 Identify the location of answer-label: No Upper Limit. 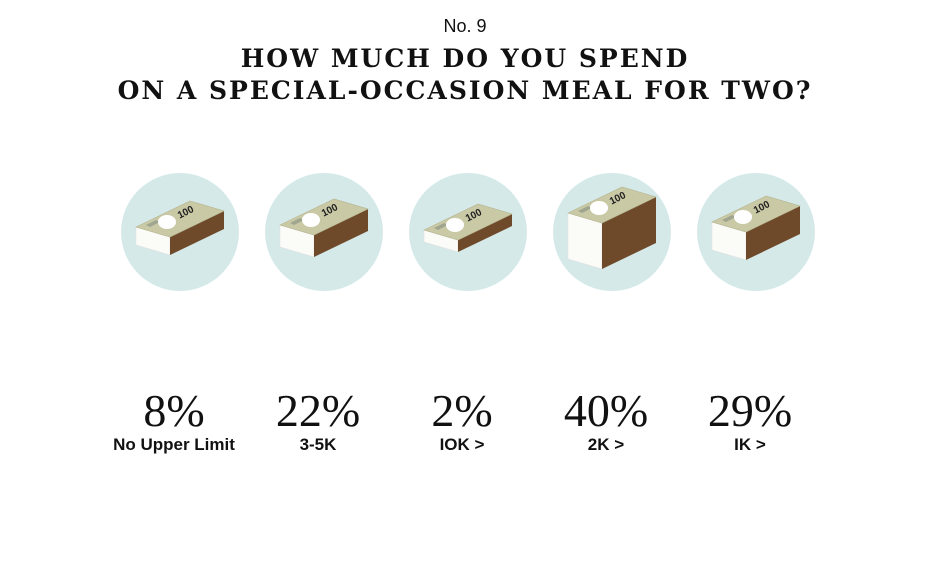
(174, 444).